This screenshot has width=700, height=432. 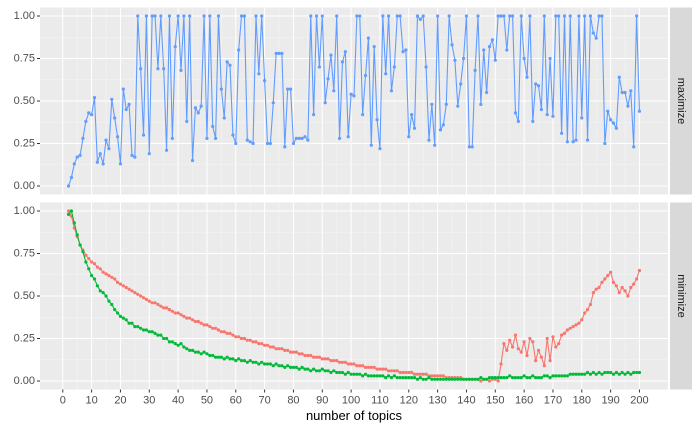 I want to click on y-tick-label: 0.50, so click(x=24, y=101).